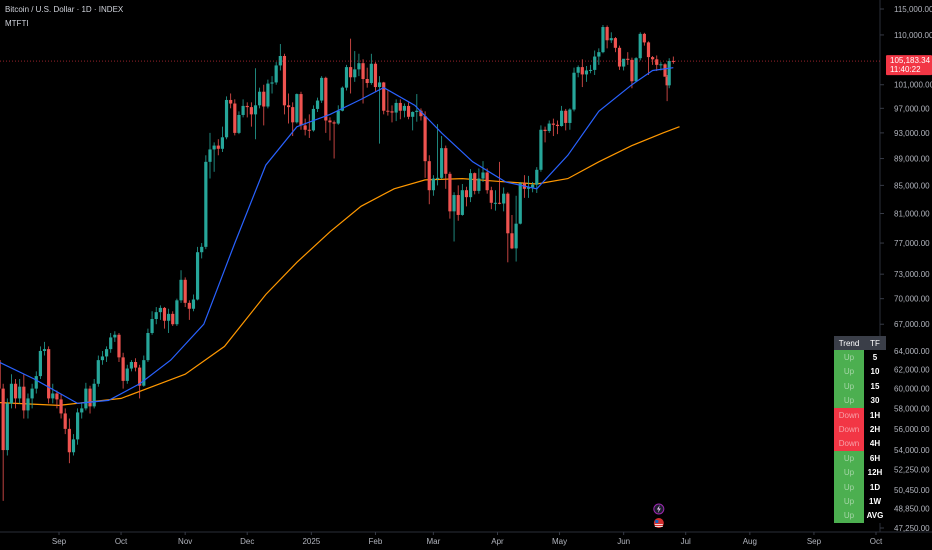 The image size is (932, 550). I want to click on us-flag-event-icon, so click(658, 523).